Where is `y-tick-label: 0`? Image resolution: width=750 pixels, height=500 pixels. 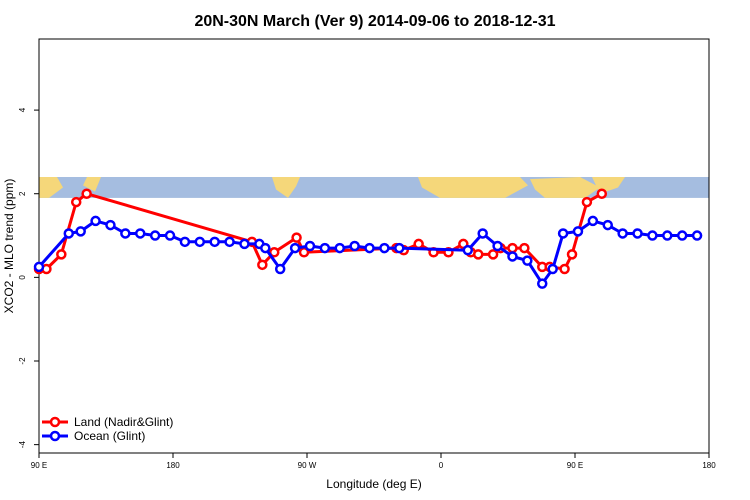 y-tick-label: 0 is located at coordinates (22, 277).